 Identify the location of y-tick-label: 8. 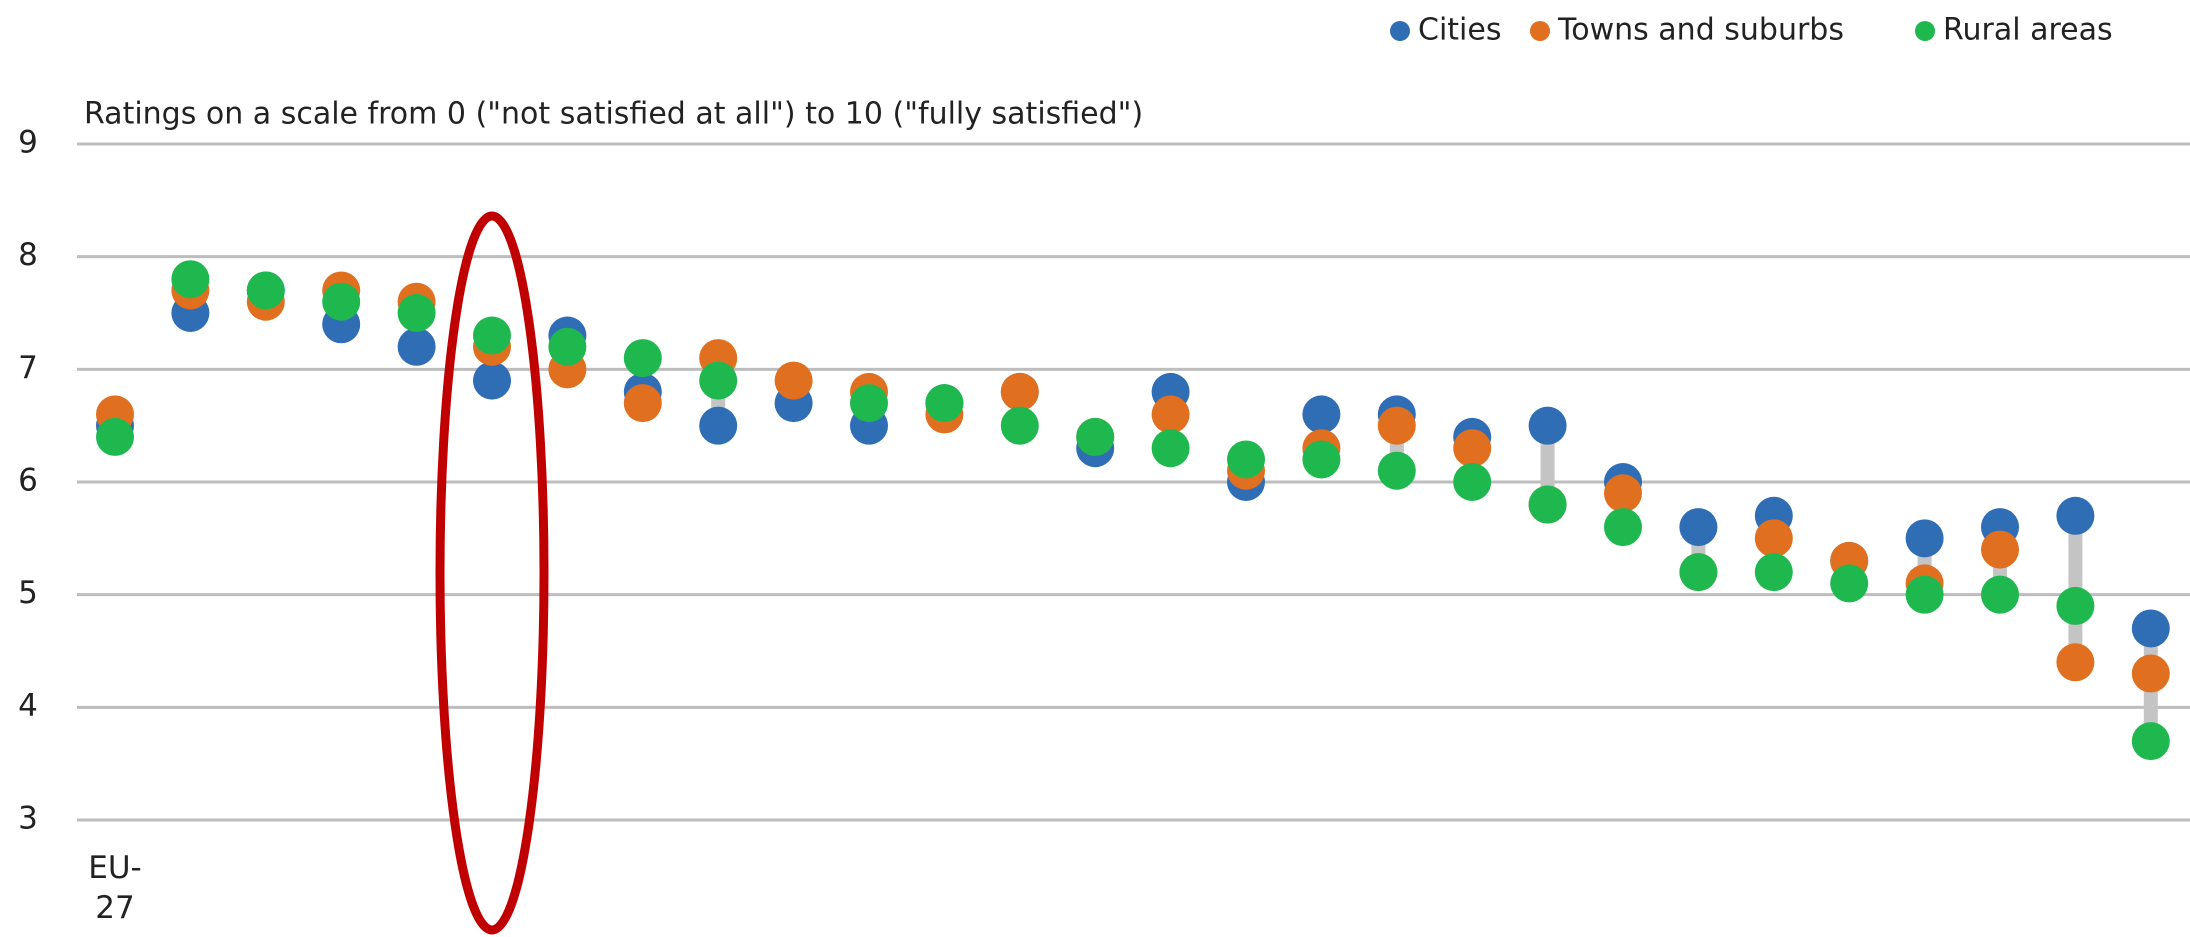
(28, 255).